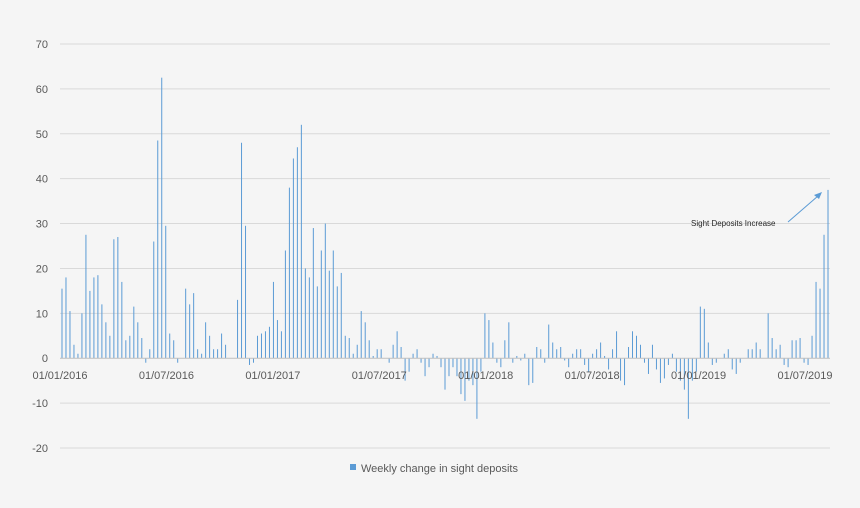 This screenshot has height=508, width=860. I want to click on y-tick-label: -10, so click(40, 404).